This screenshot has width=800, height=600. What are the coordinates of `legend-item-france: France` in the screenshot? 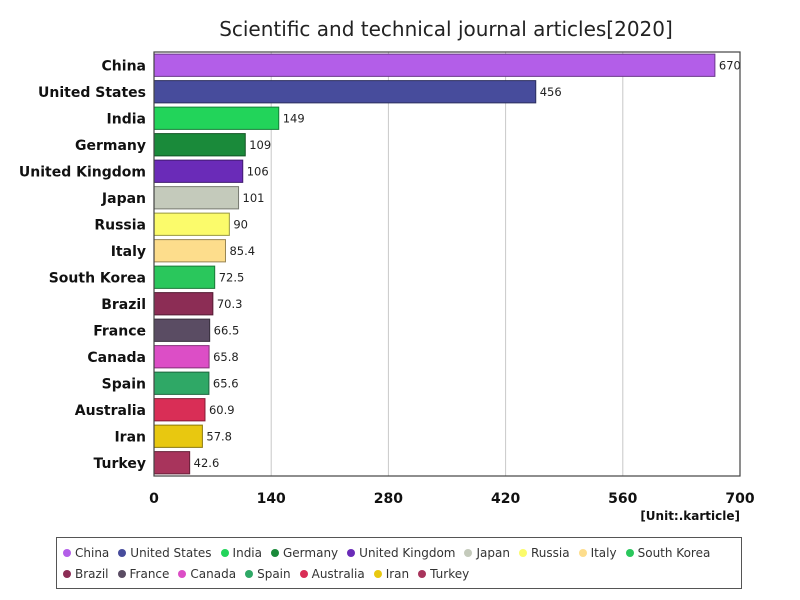 It's located at (143, 573).